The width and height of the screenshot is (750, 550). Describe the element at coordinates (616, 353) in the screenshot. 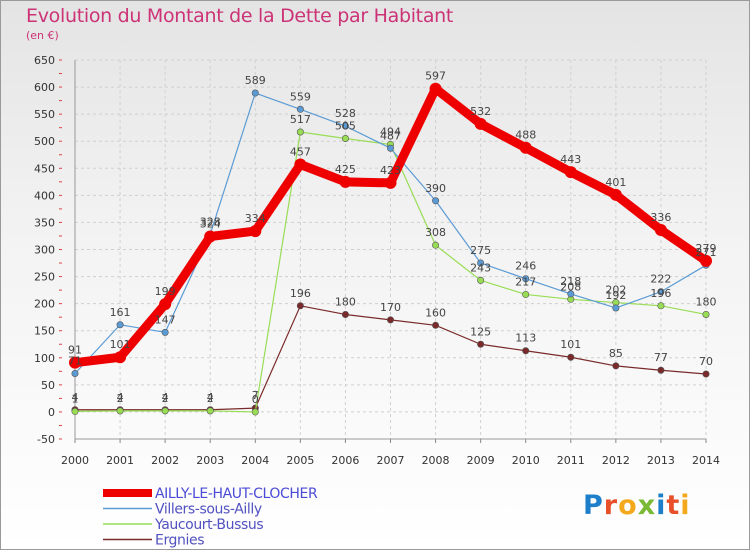

I see `data-label: 85` at that location.